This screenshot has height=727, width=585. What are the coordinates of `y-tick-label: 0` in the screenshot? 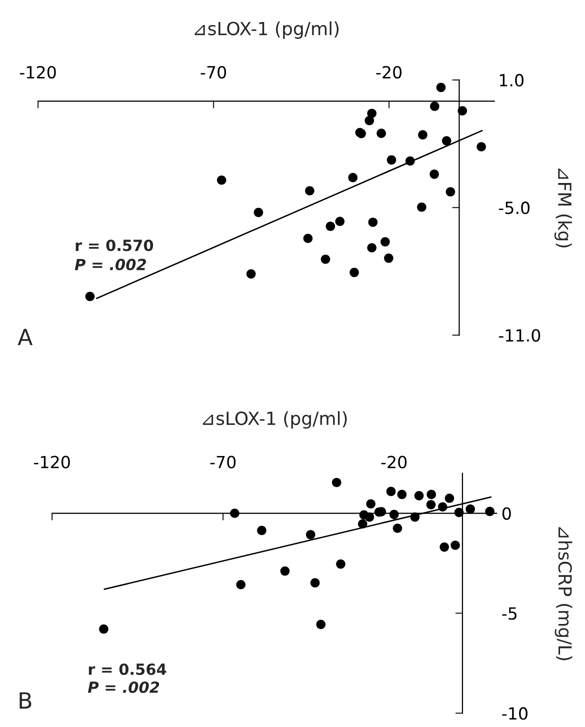 It's located at (506, 513).